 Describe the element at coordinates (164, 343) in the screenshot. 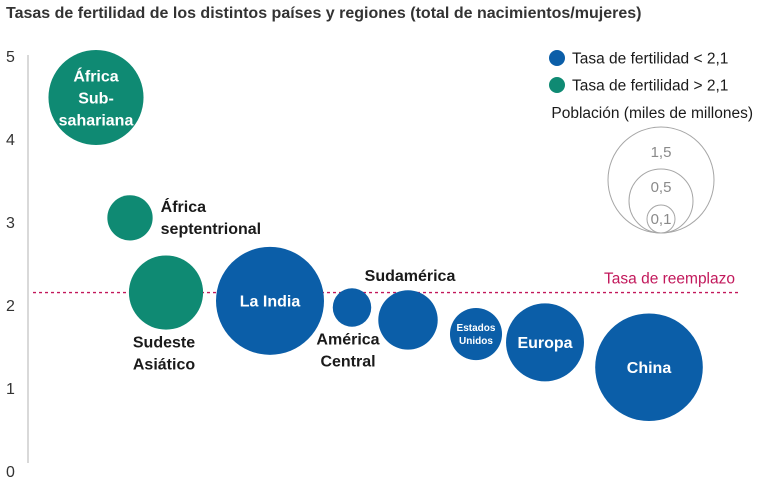

I see `bubble-label: Sudeste` at that location.